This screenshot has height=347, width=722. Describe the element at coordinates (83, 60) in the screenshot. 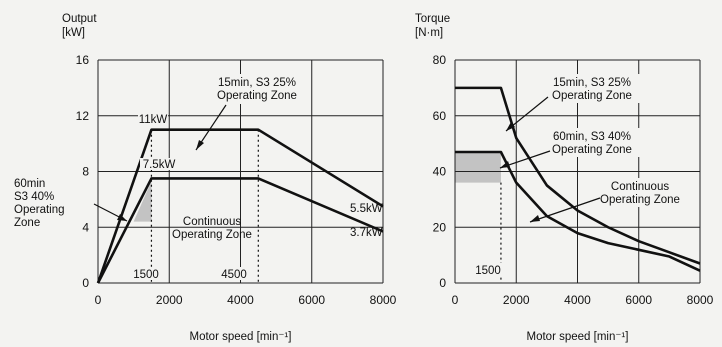

I see `y-tick-label-16: 16` at that location.